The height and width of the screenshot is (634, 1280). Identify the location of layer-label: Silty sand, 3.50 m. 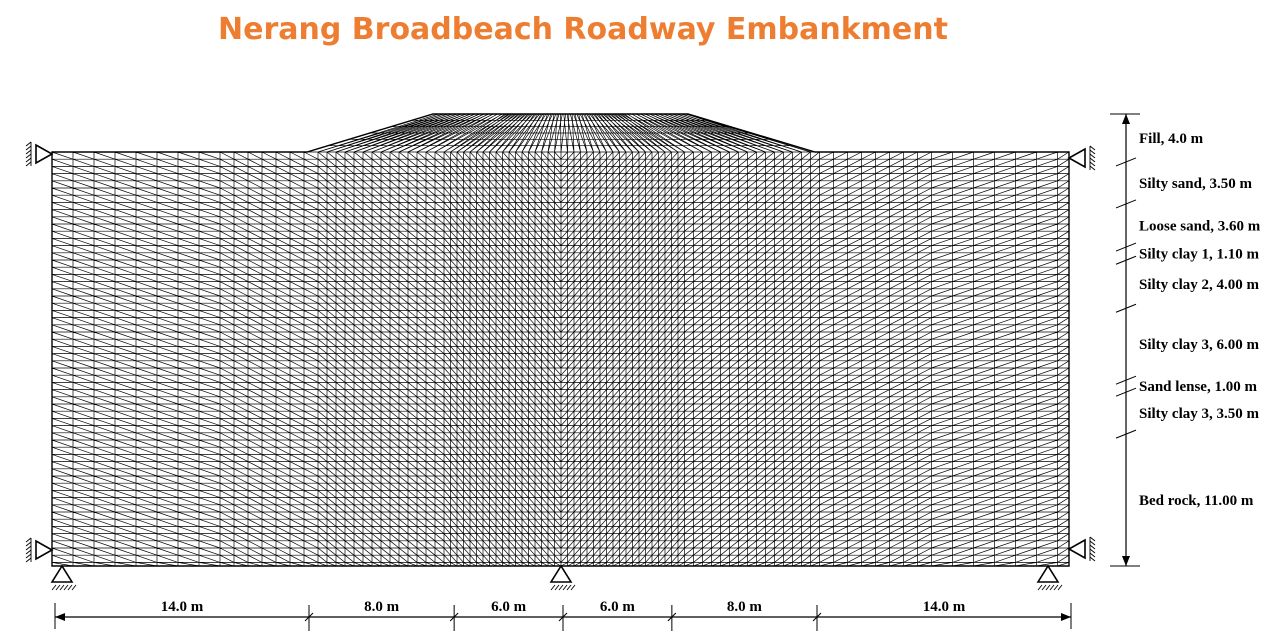
(1195, 184).